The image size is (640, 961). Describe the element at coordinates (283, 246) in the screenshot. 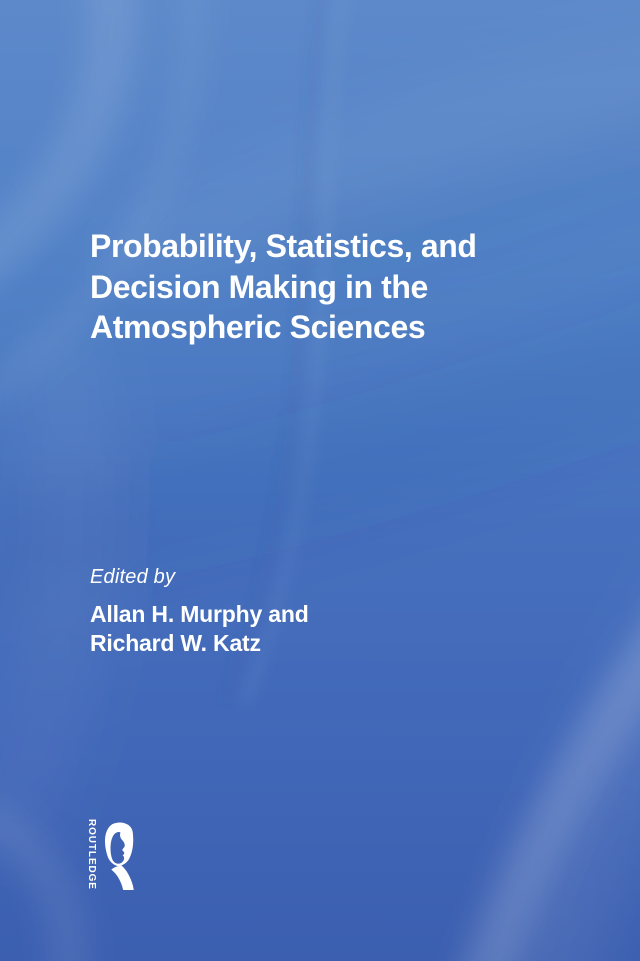

I see `title-line-1: Probability, Statistics, and` at that location.